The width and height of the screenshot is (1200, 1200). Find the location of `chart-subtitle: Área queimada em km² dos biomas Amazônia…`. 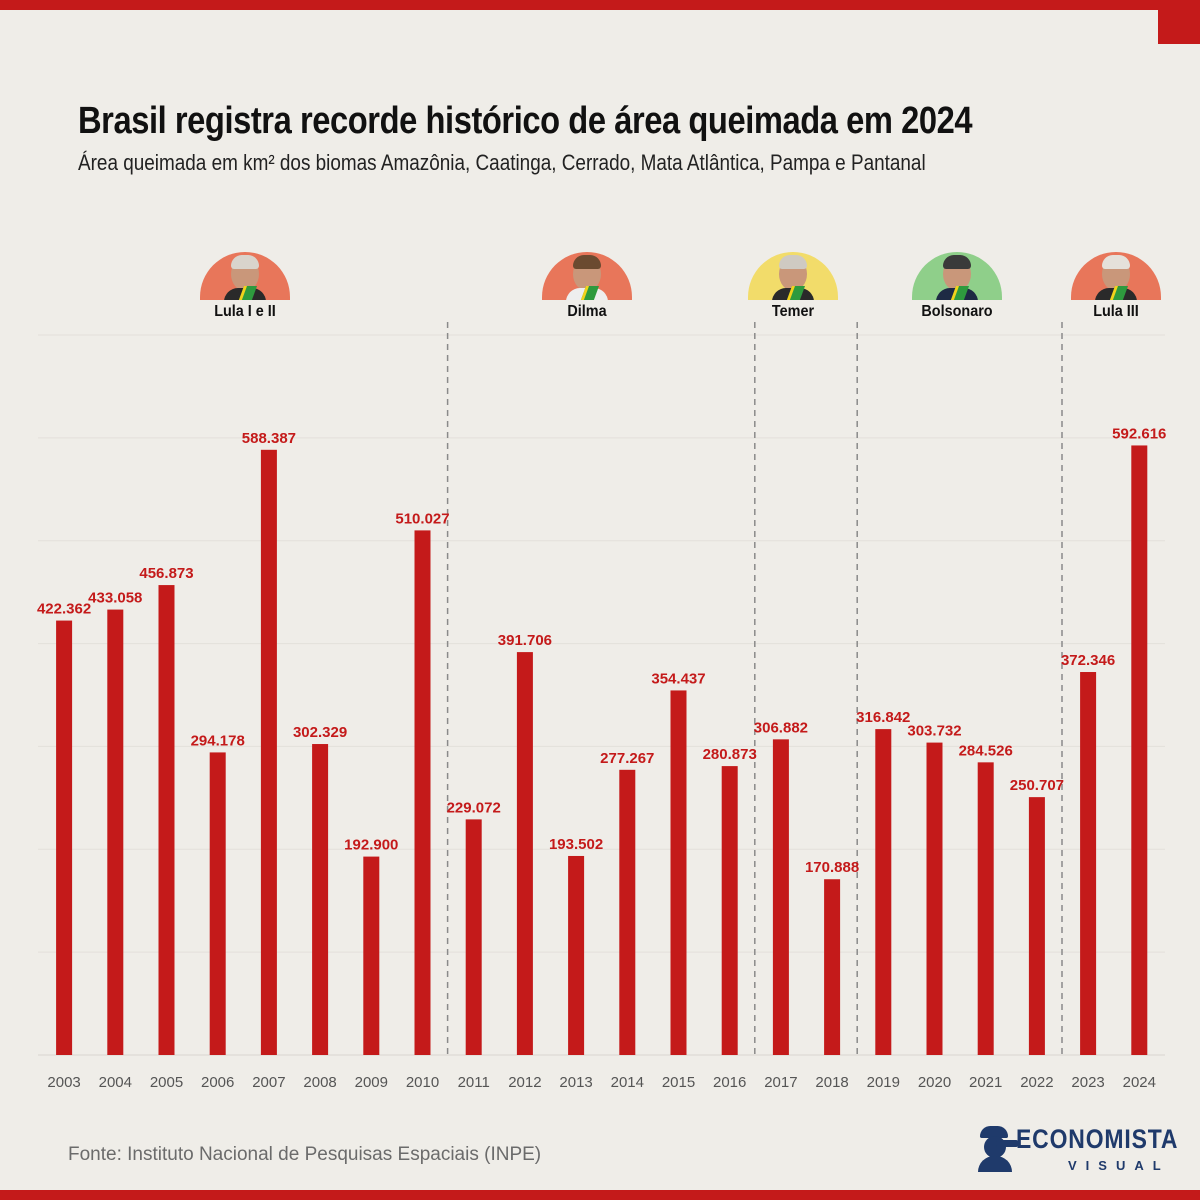

chart-subtitle: Área queimada em km² dos biomas Amazônia… is located at coordinates (502, 162).